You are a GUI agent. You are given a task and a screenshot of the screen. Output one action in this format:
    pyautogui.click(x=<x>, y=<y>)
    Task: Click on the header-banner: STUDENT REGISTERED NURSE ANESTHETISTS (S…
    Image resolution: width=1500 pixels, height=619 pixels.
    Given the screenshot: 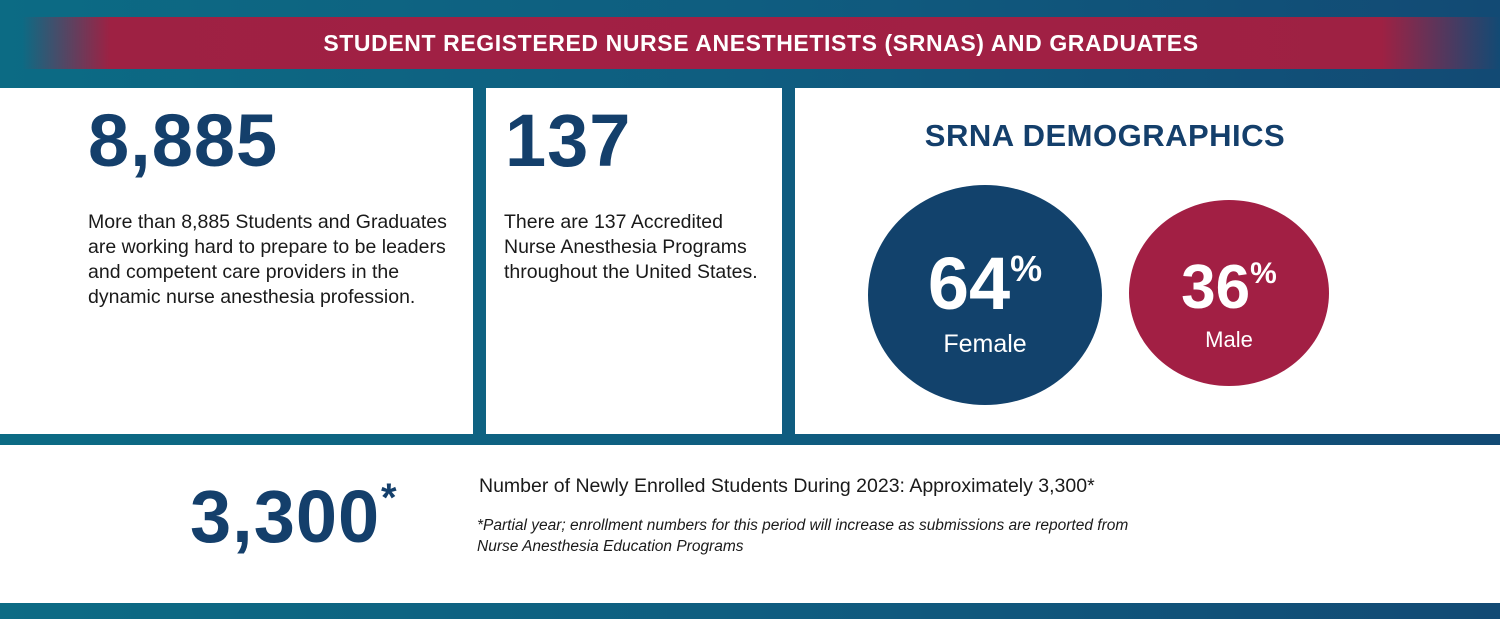 What is the action you would take?
    pyautogui.click(x=761, y=43)
    